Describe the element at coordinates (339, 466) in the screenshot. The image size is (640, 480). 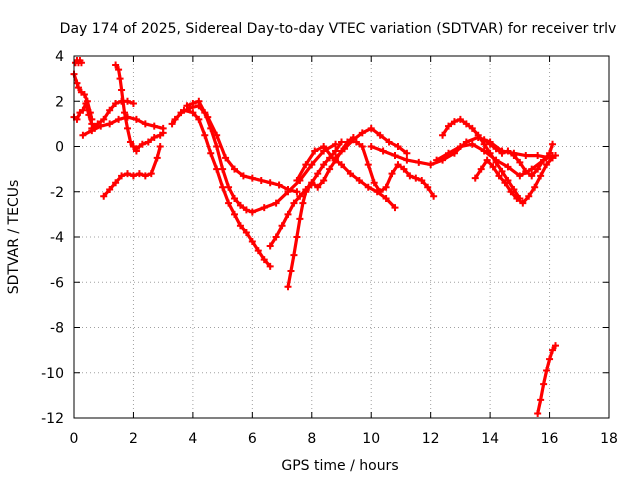
I see `x-axis-label: GPS time / hours` at that location.